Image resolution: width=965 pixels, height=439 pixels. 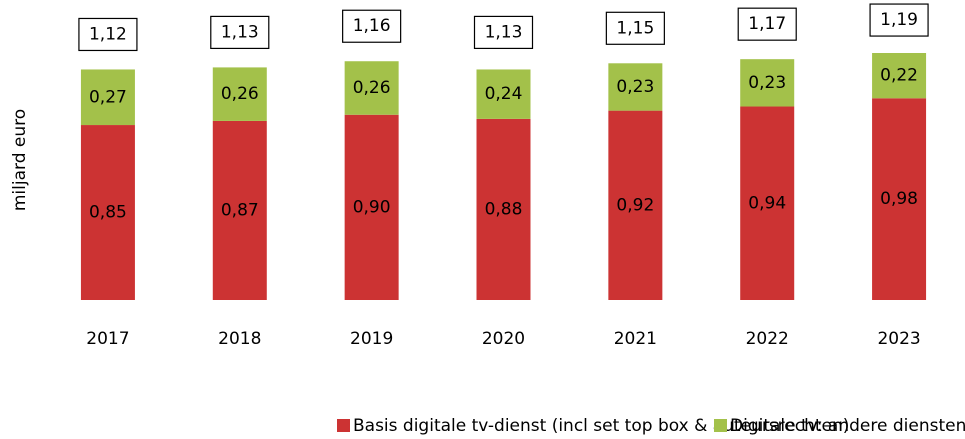 What do you see at coordinates (503, 339) in the screenshot?
I see `x-tick-label: 2020` at bounding box center [503, 339].